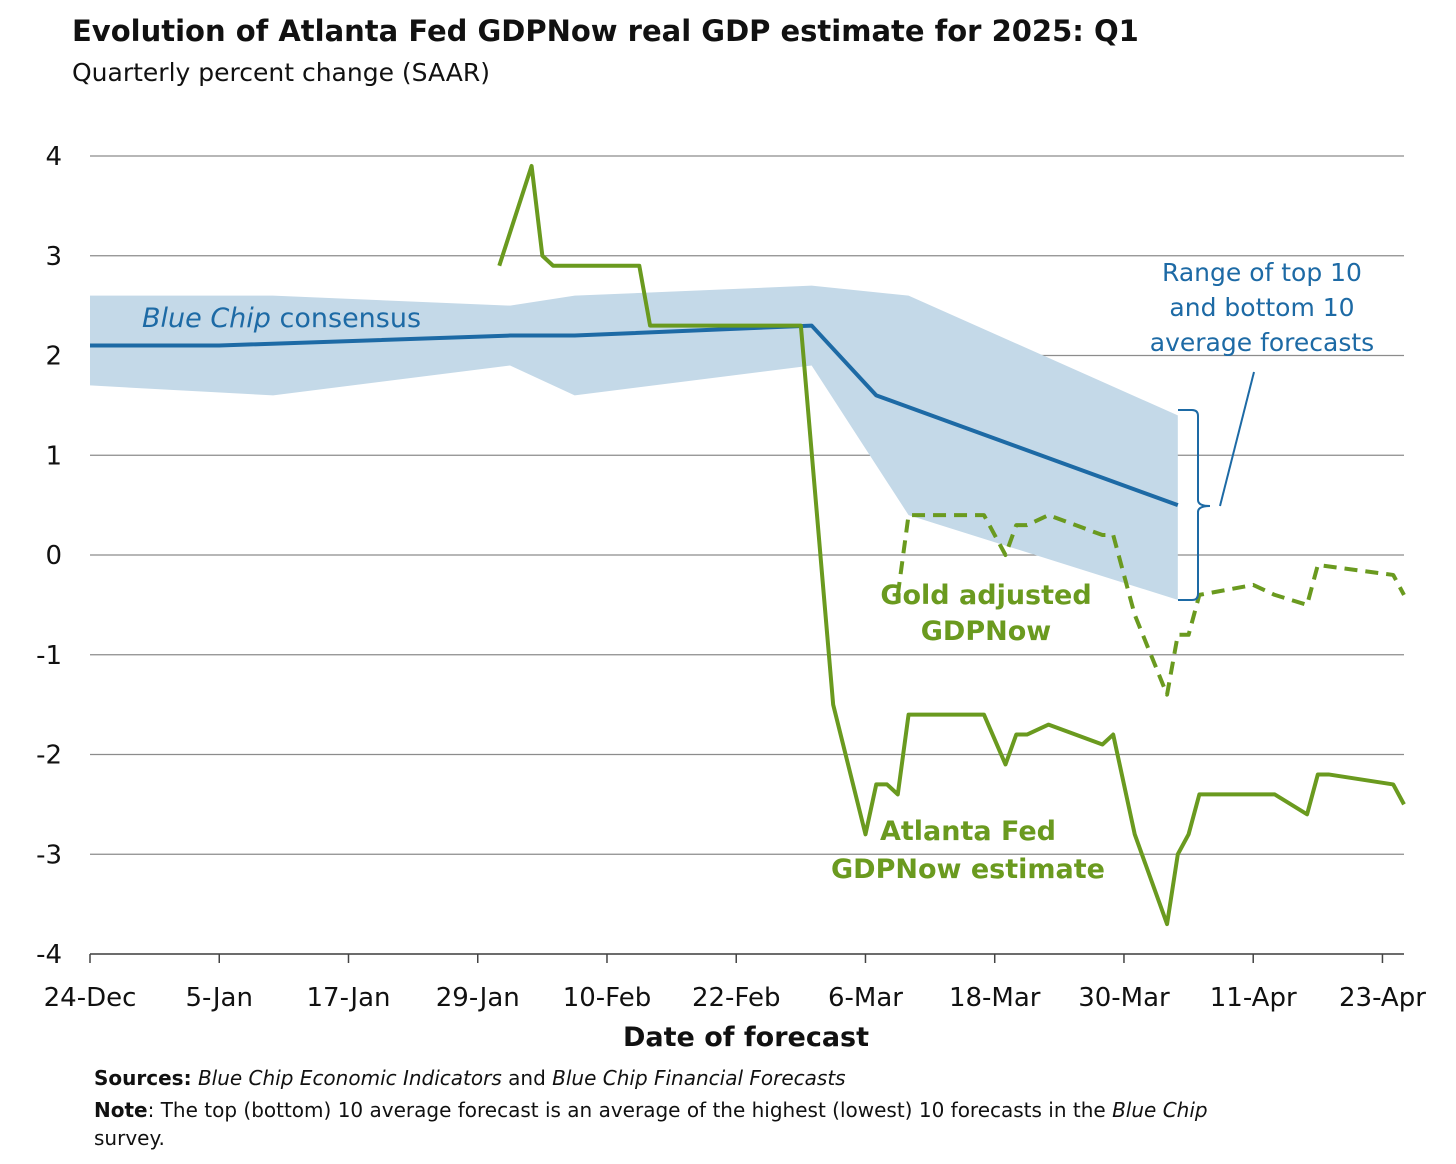 The height and width of the screenshot is (1164, 1456). What do you see at coordinates (53, 157) in the screenshot?
I see `y-tick-label: 4` at bounding box center [53, 157].